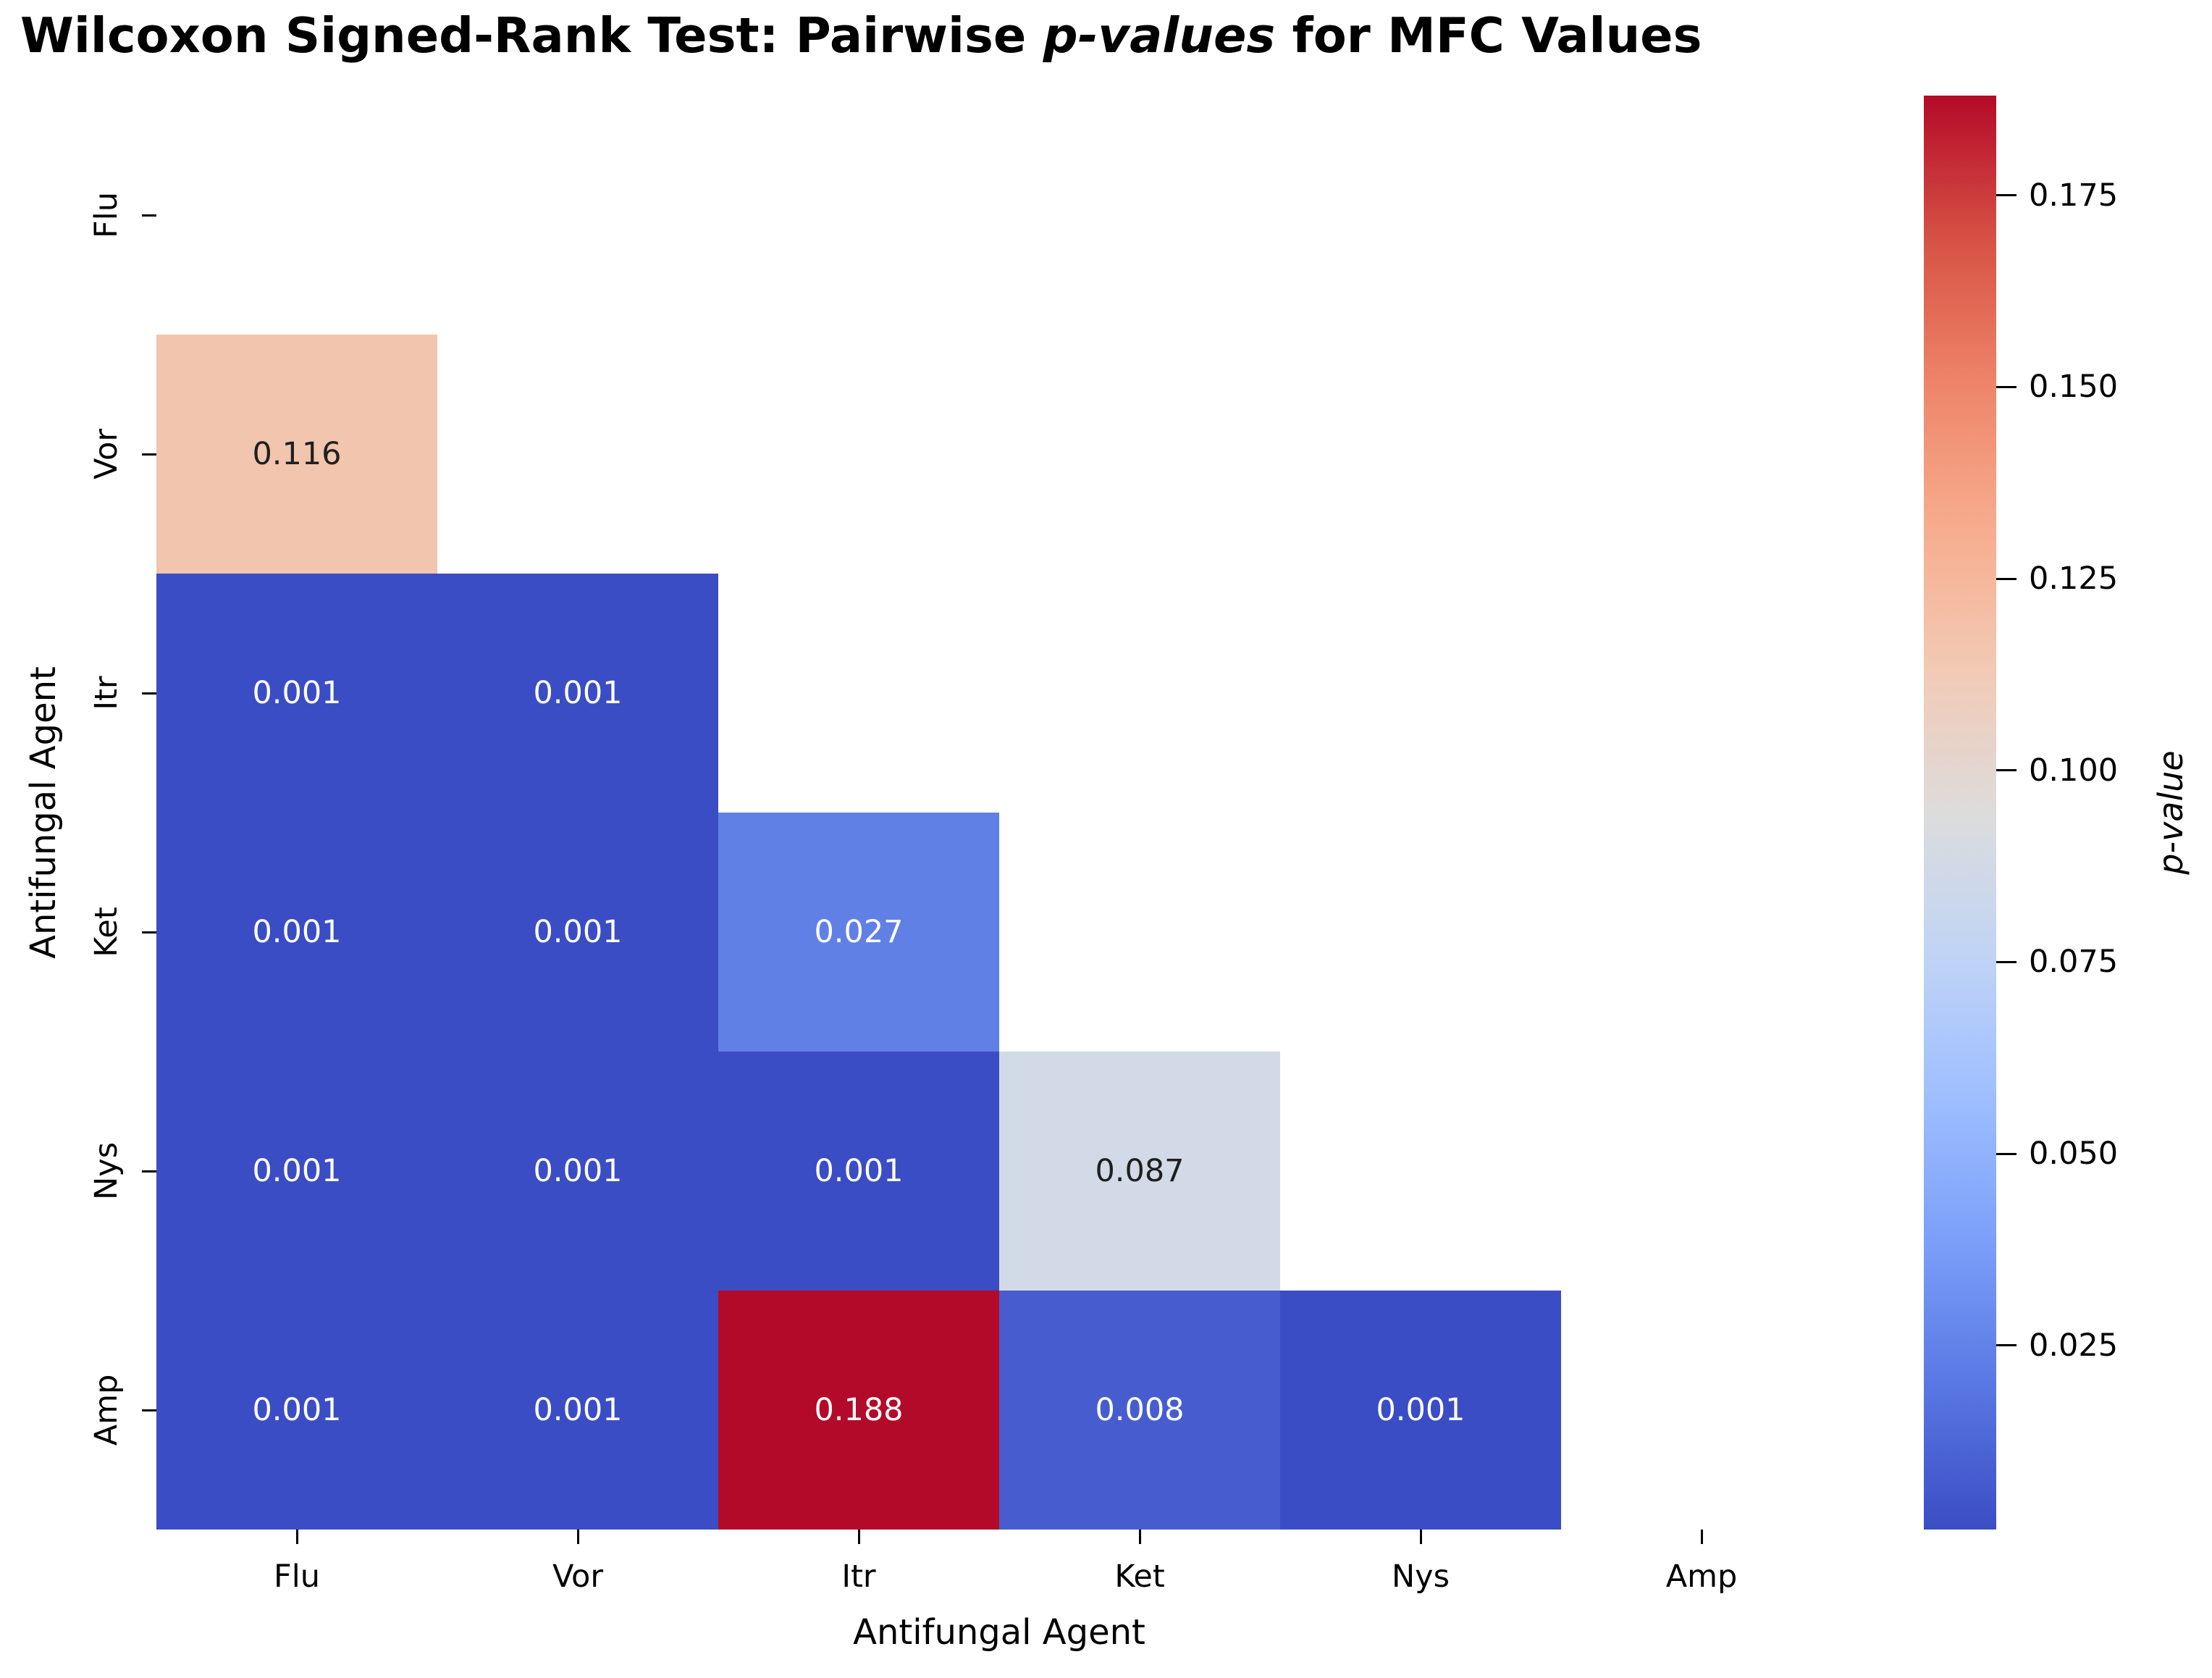 The image size is (2212, 1678). I want to click on x-tick-label-ket: Ket, so click(1139, 1577).